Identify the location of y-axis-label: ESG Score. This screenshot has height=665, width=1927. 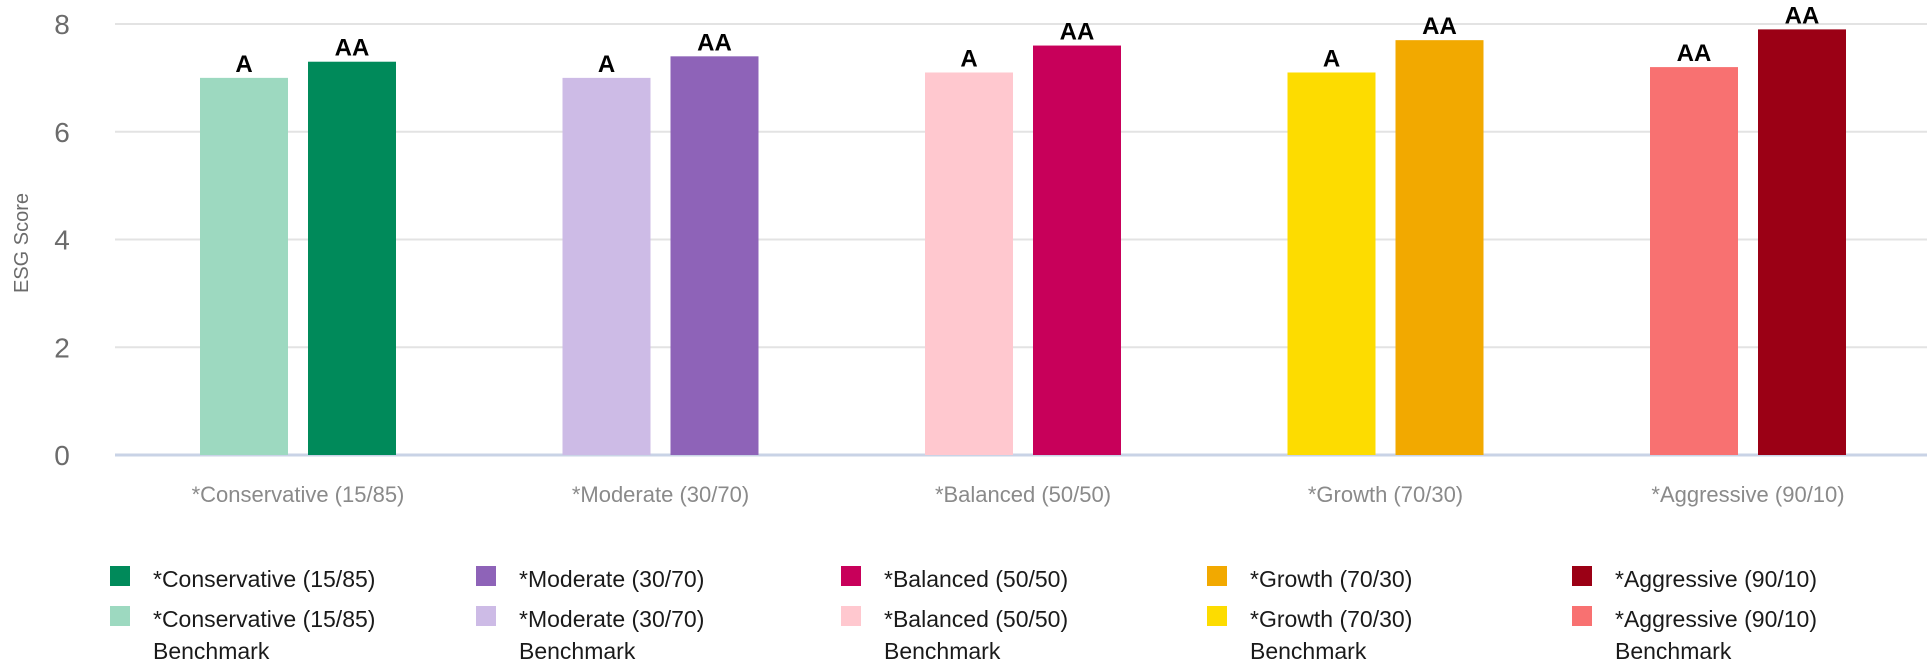
(22, 243).